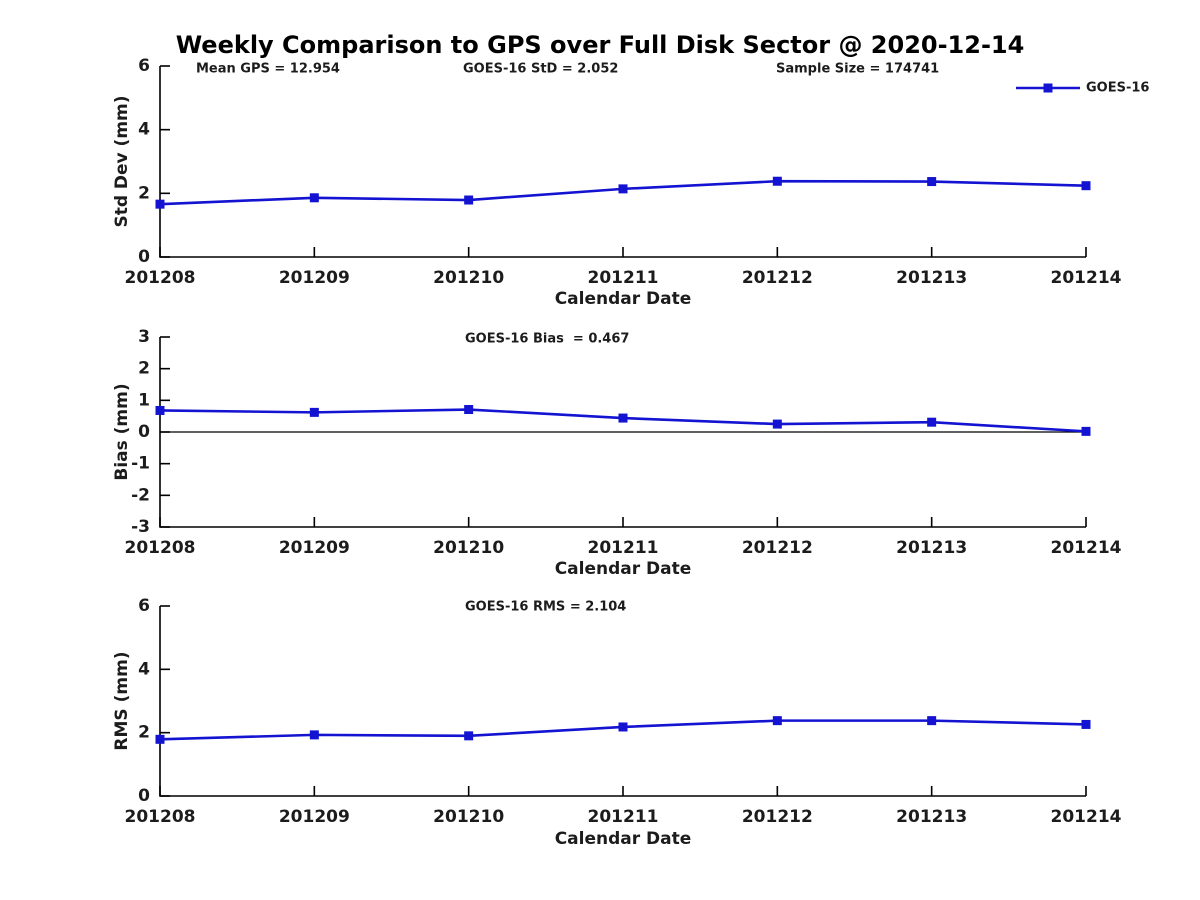  Describe the element at coordinates (144, 337) in the screenshot. I see `y-tick-label: 3` at that location.